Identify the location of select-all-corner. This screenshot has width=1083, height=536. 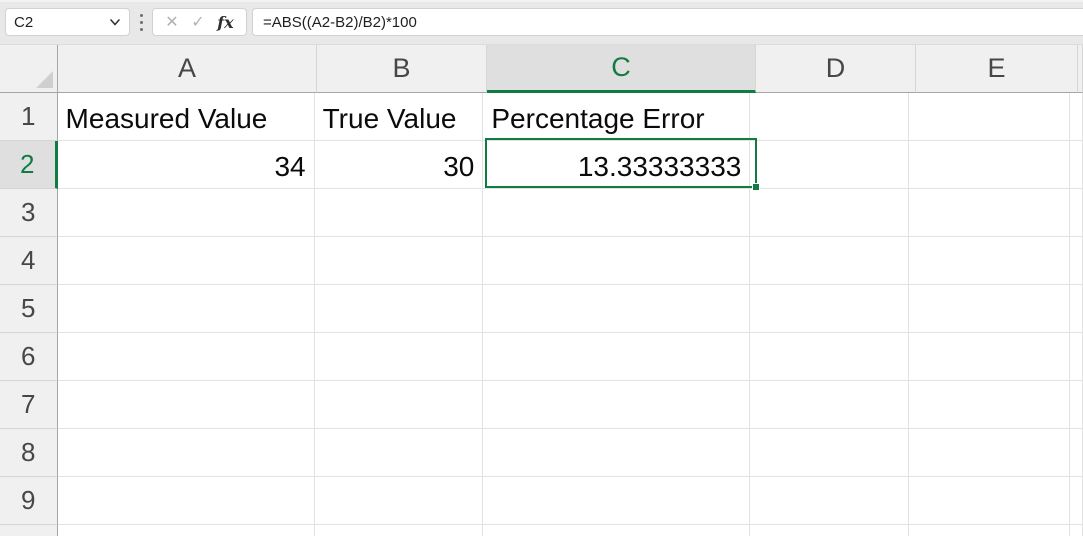
(29, 69).